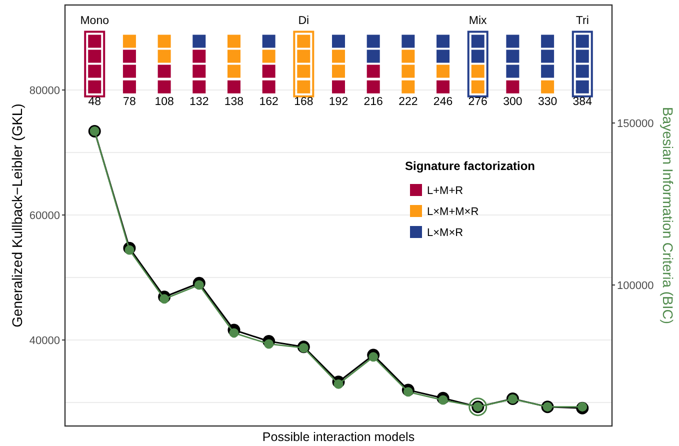 The width and height of the screenshot is (679, 446). What do you see at coordinates (17, 216) in the screenshot?
I see `y-axis-title: Generalized Kullback−Leibler (GKL)` at bounding box center [17, 216].